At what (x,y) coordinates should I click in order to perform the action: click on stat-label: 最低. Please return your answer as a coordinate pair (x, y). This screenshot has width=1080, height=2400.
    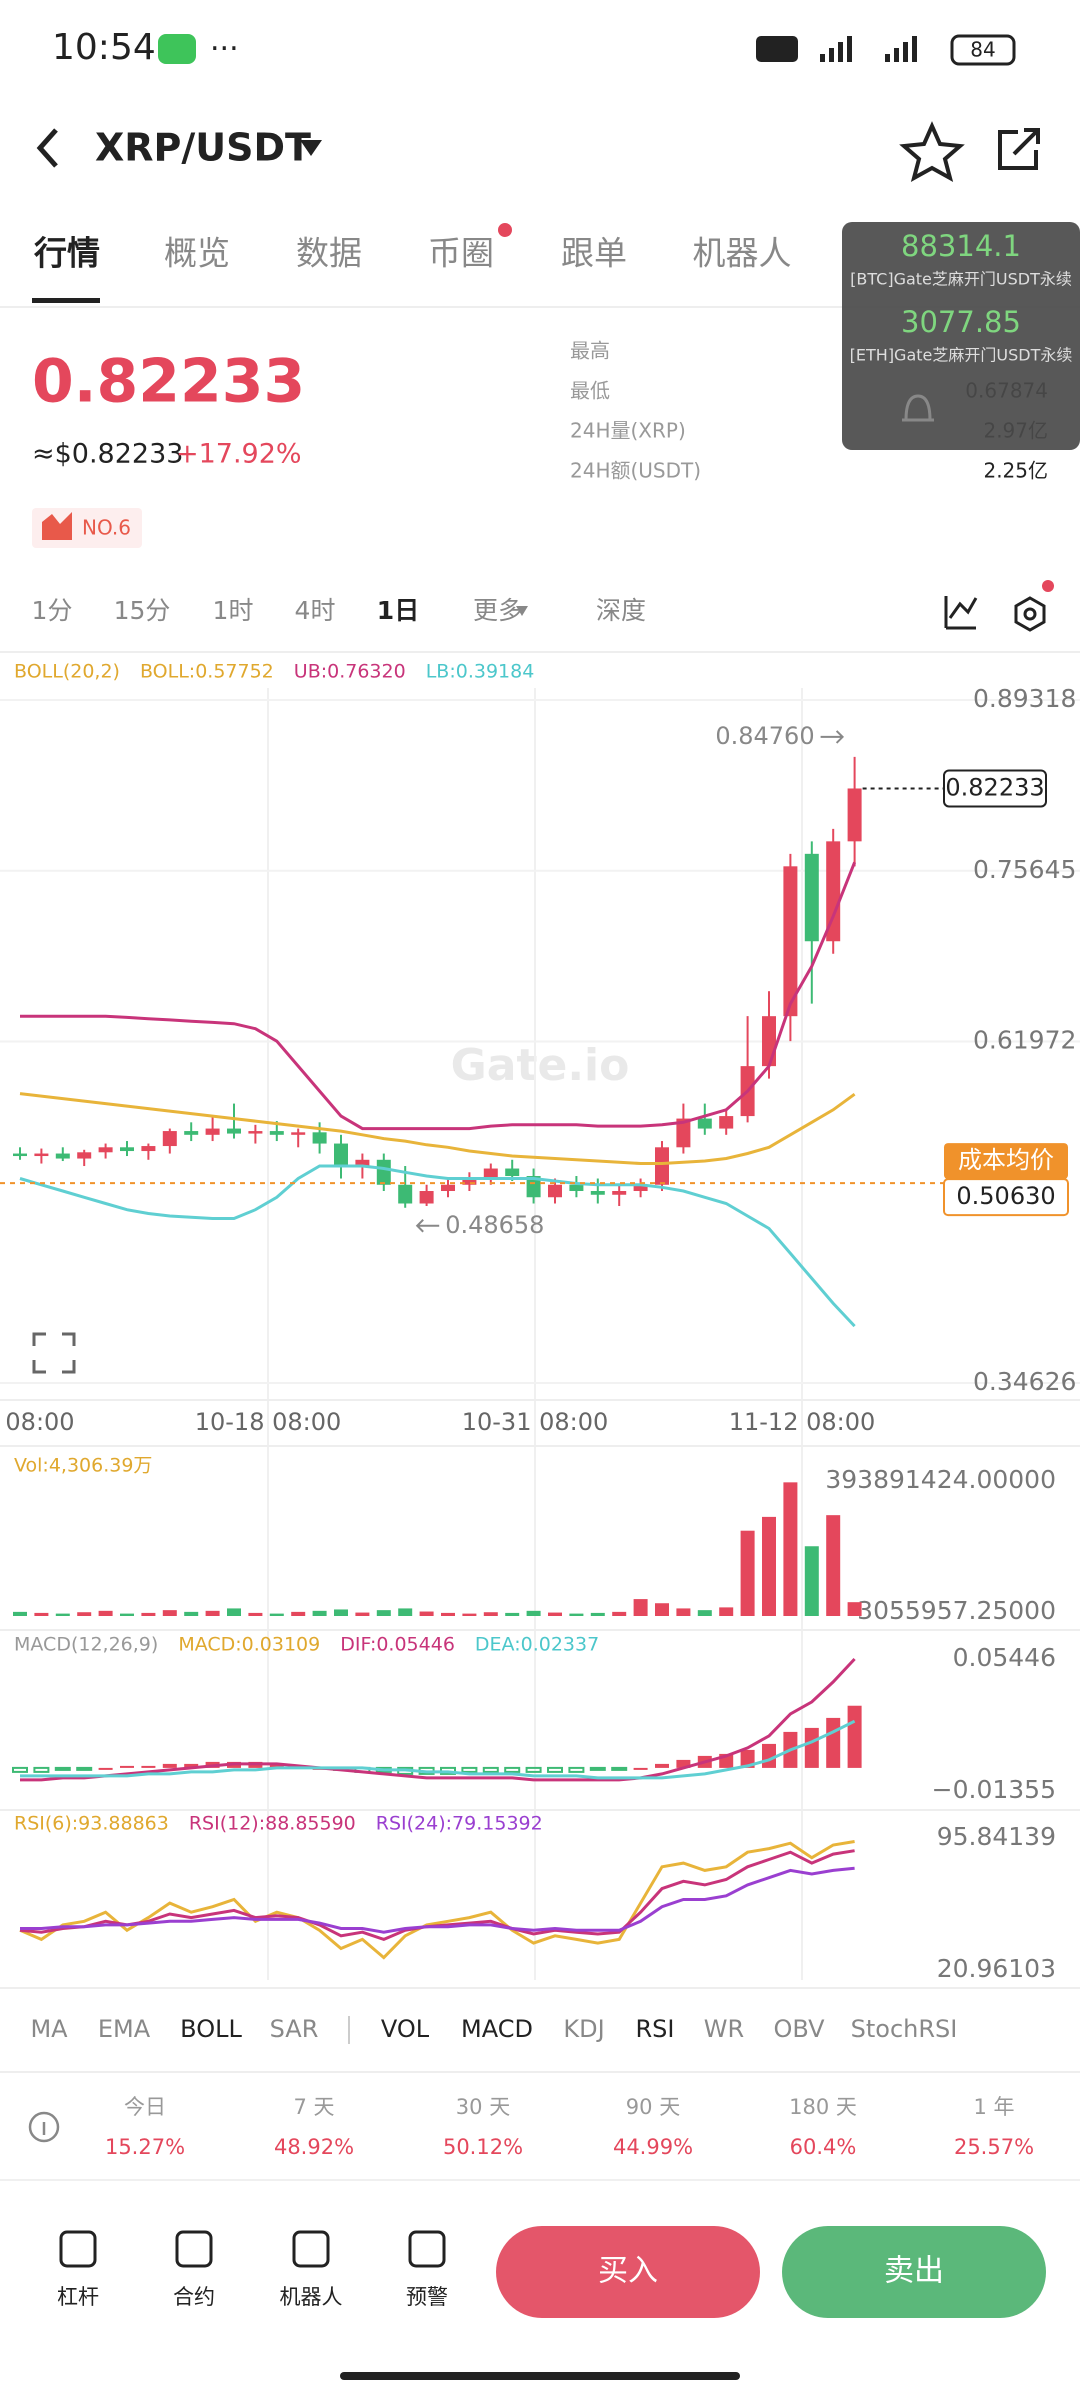
    Looking at the image, I should click on (590, 391).